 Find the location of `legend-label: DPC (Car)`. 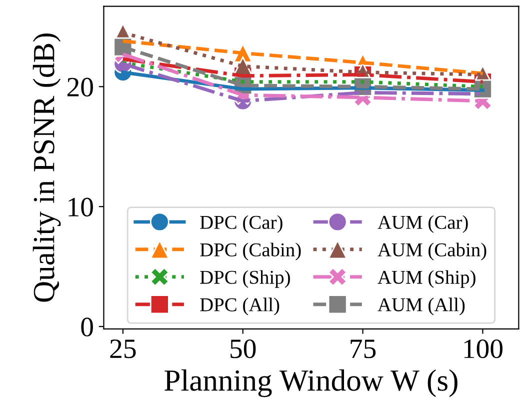

legend-label: DPC (Car) is located at coordinates (241, 224).